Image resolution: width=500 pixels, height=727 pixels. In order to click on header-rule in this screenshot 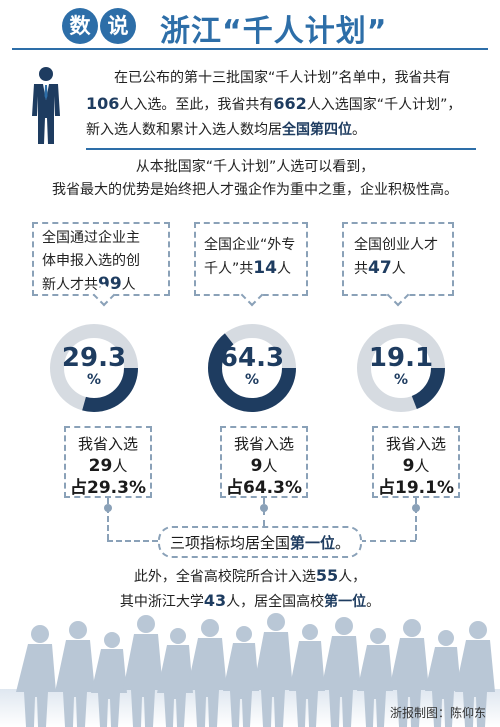, I will do `click(250, 49)`.